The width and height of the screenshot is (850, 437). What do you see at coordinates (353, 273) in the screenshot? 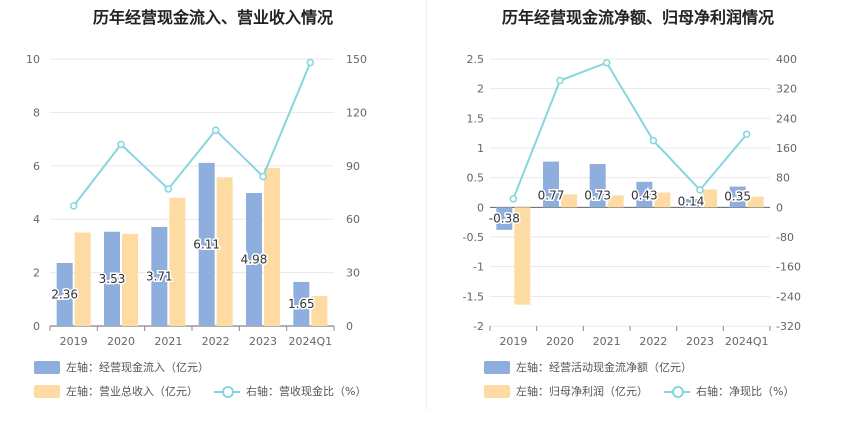
I see `y-axis-right-tick-label: 30` at bounding box center [353, 273].